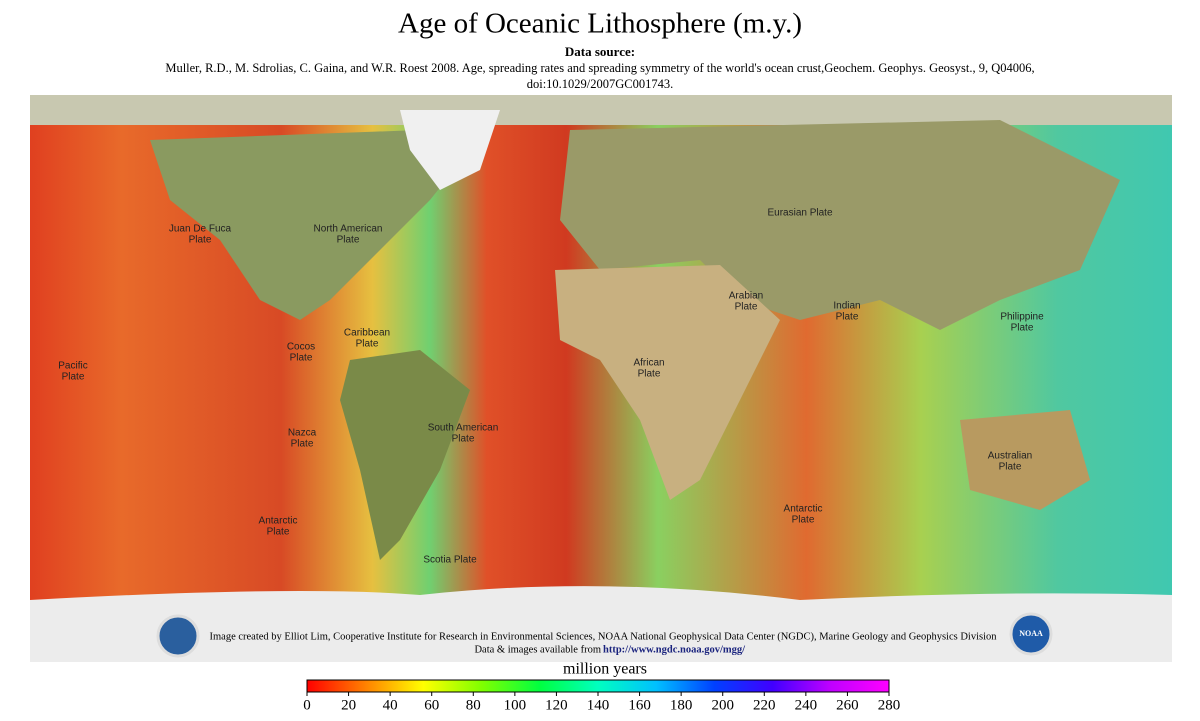 The image size is (1200, 721). I want to click on colorbar-tick-label: 200, so click(722, 705).